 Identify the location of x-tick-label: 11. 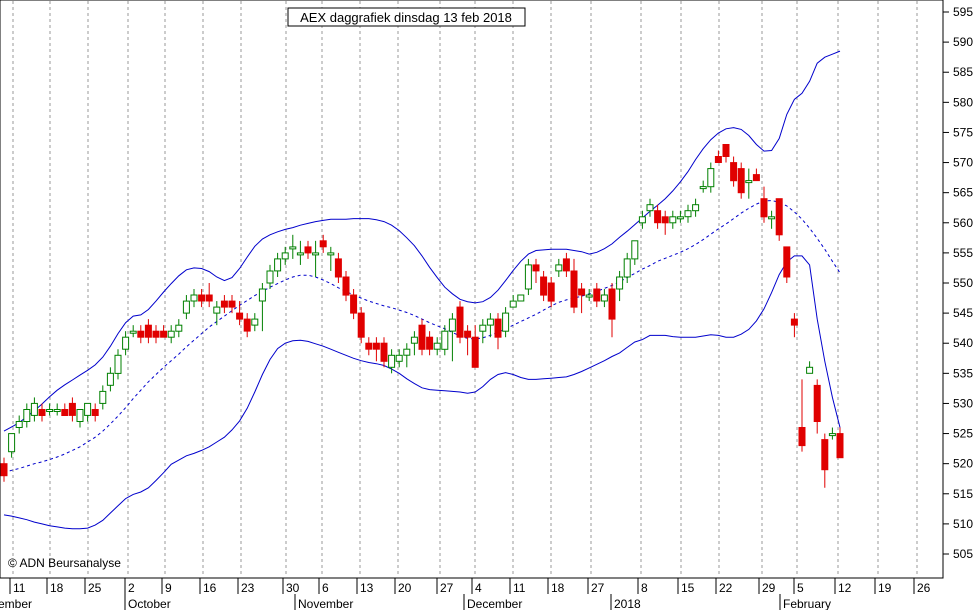
(519, 588).